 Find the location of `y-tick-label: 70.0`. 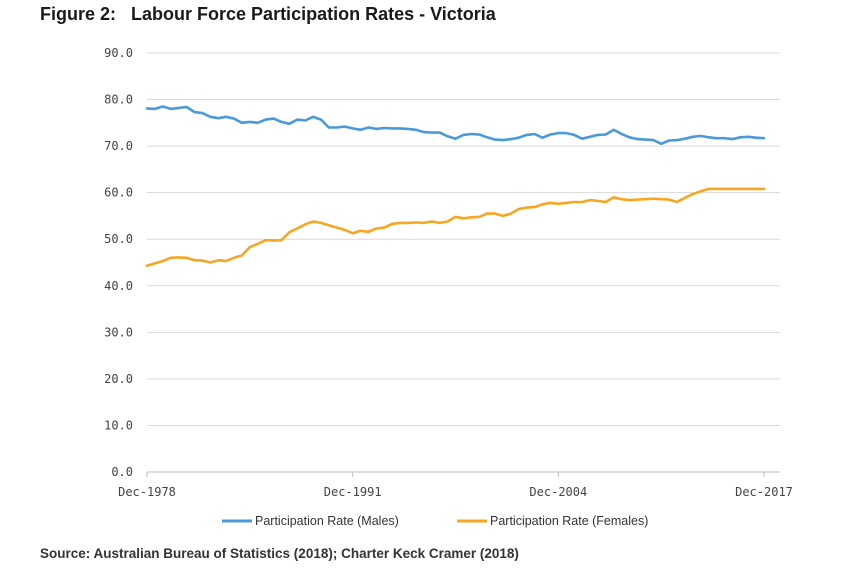

y-tick-label: 70.0 is located at coordinates (118, 146).